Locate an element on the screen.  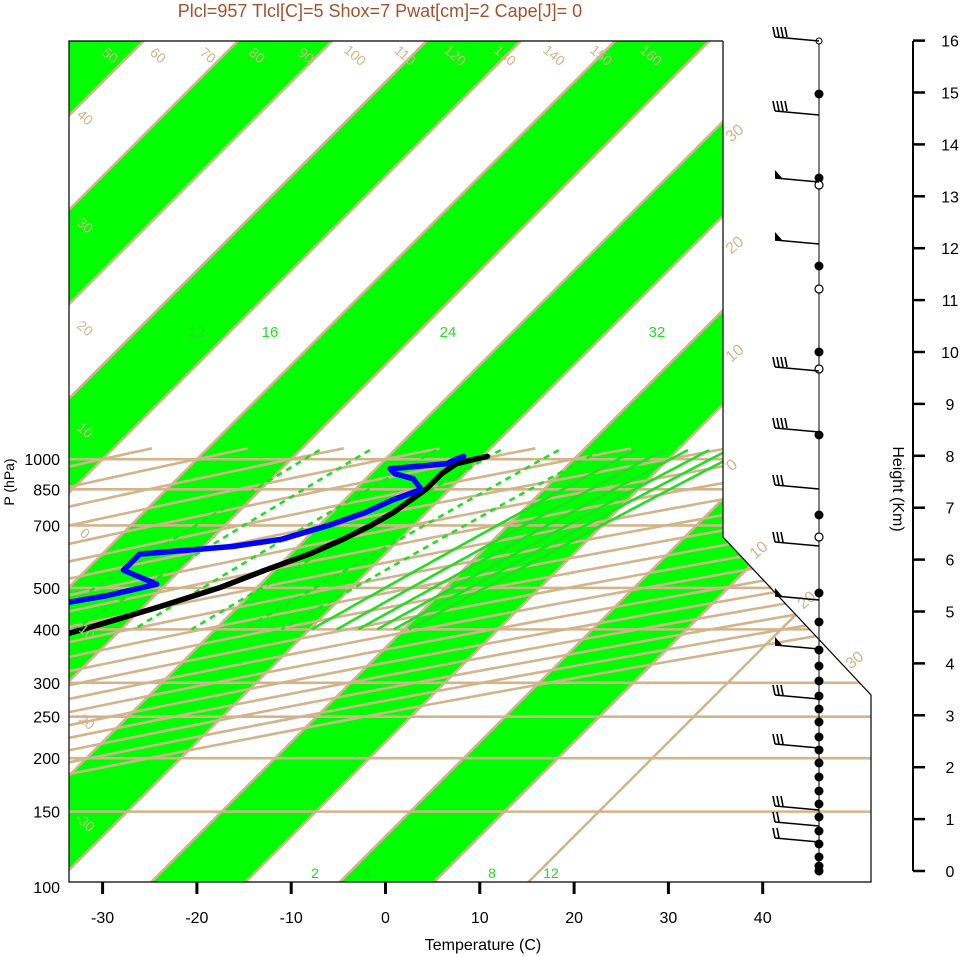
temperature-tick-label: 20 is located at coordinates (574, 918).